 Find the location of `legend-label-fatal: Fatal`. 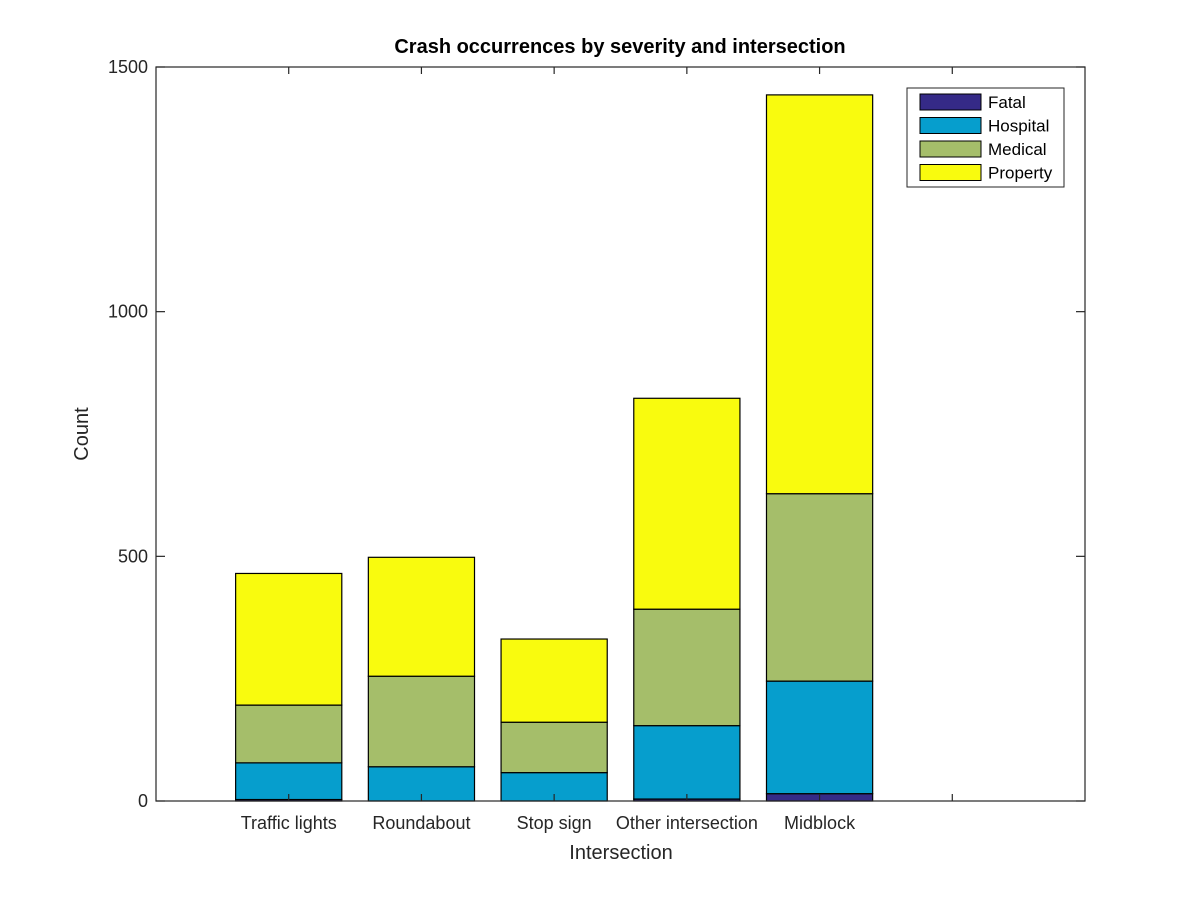

legend-label-fatal: Fatal is located at coordinates (1007, 102).